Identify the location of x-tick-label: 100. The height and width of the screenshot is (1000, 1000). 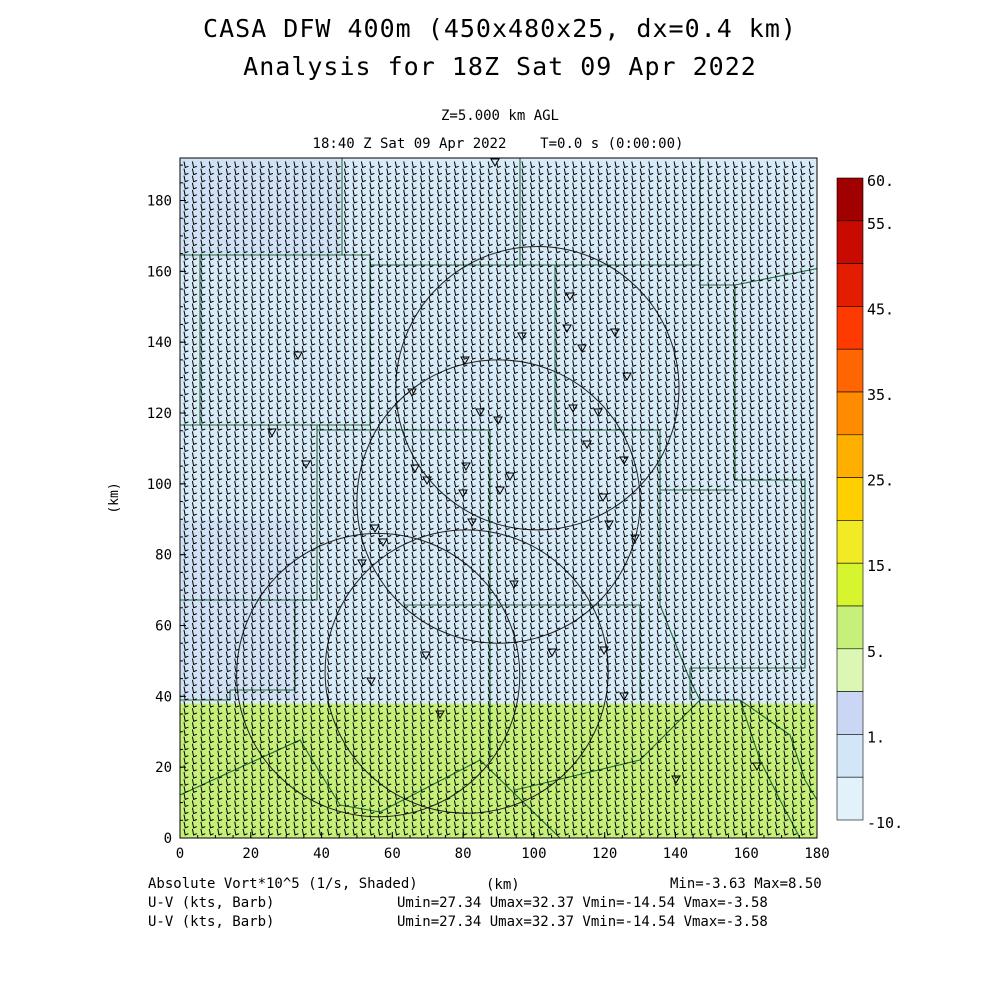
(533, 854).